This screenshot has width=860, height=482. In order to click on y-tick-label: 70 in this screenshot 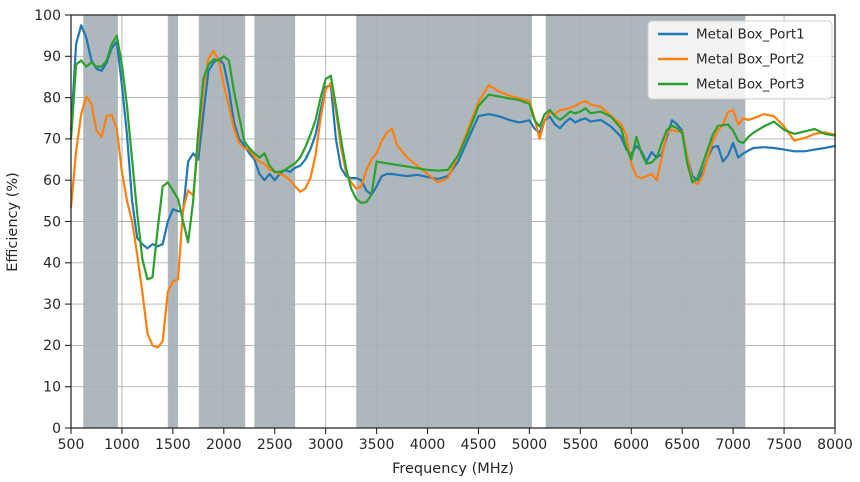, I will do `click(52, 140)`.